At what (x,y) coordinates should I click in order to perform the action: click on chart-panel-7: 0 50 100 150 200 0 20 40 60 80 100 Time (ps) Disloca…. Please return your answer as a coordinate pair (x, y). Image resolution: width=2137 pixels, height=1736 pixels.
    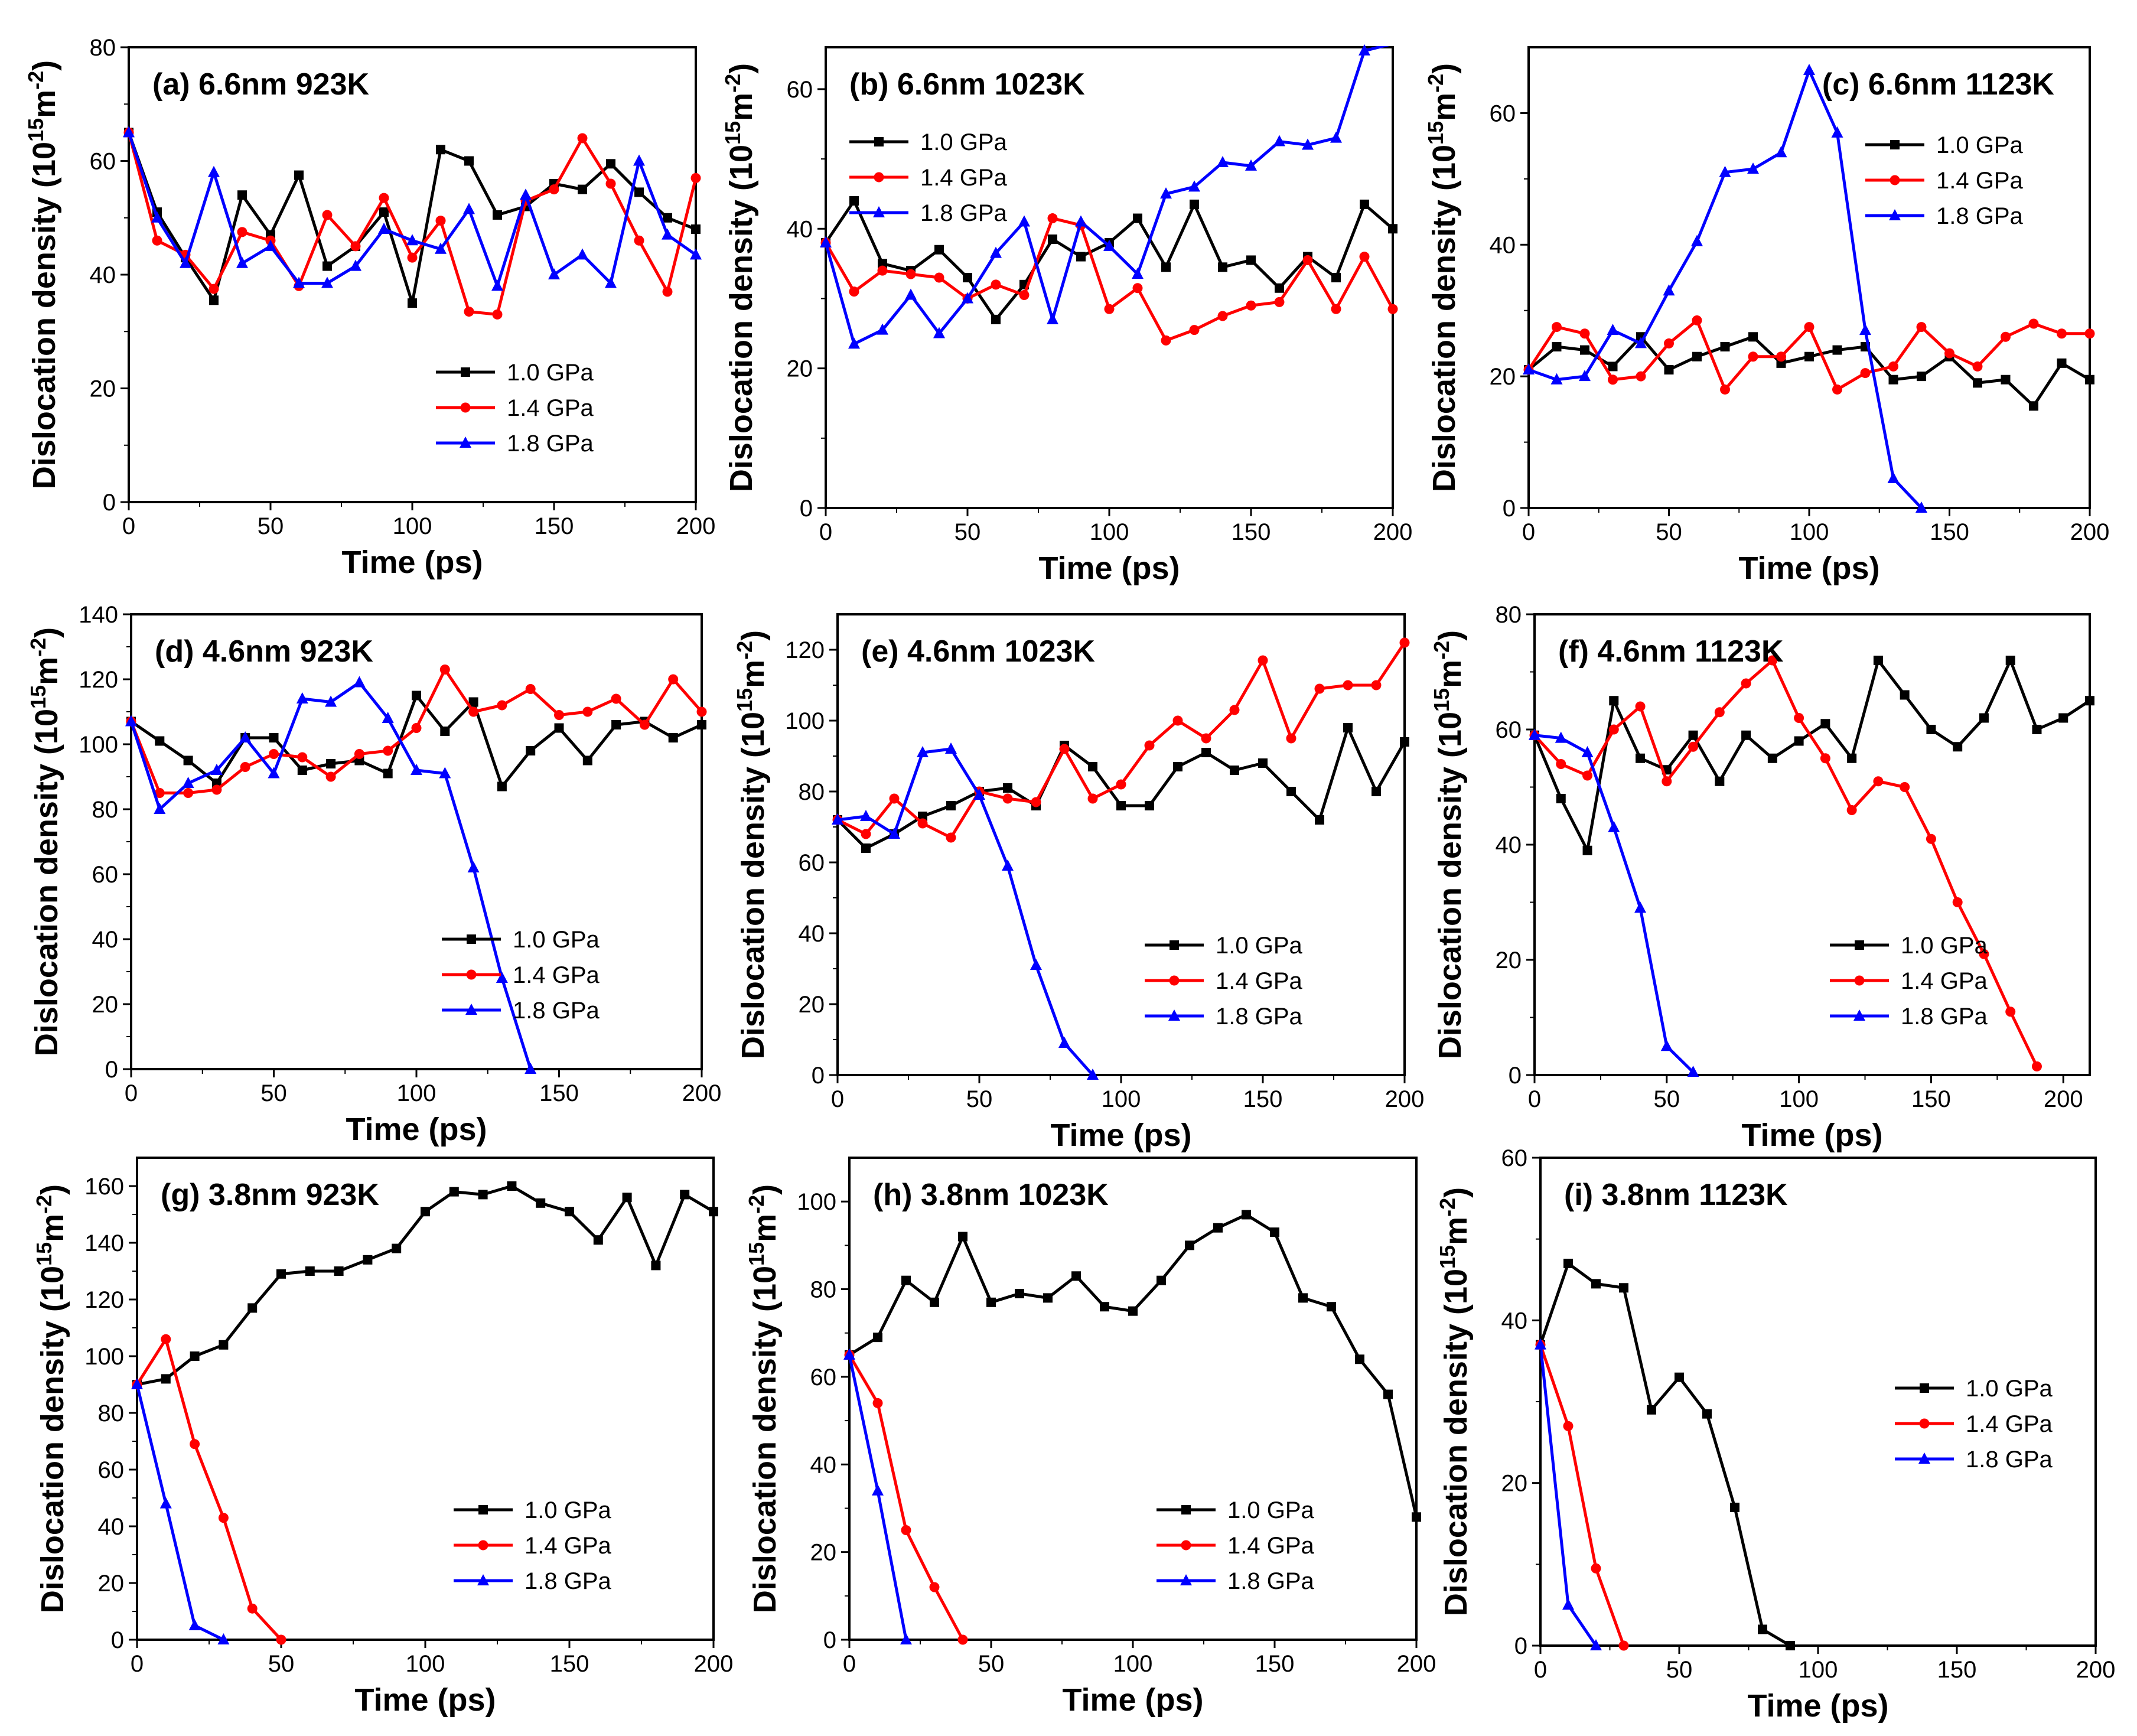
    Looking at the image, I should click on (1090, 1438).